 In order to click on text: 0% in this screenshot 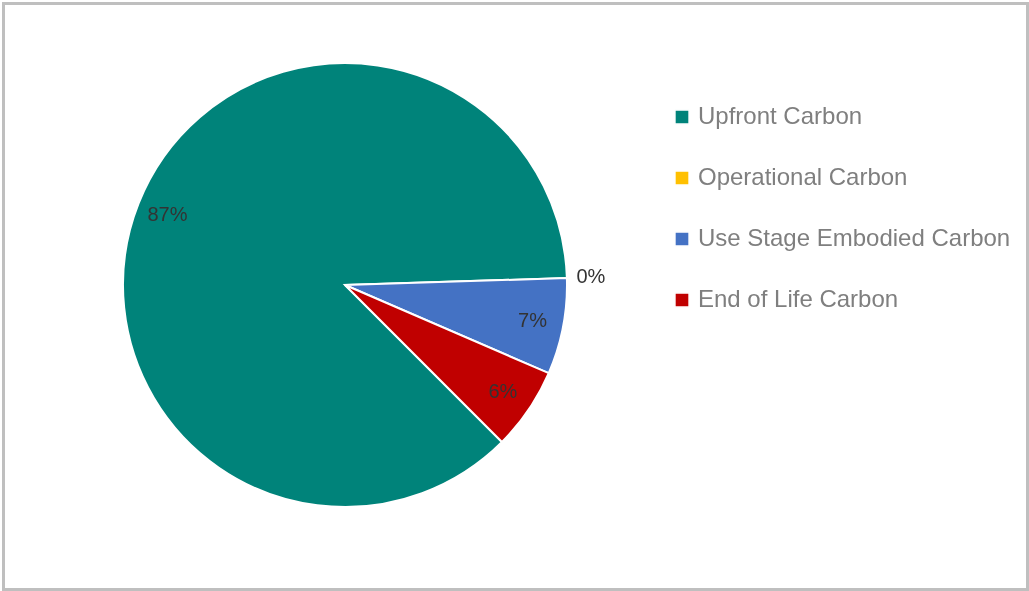, I will do `click(591, 276)`.